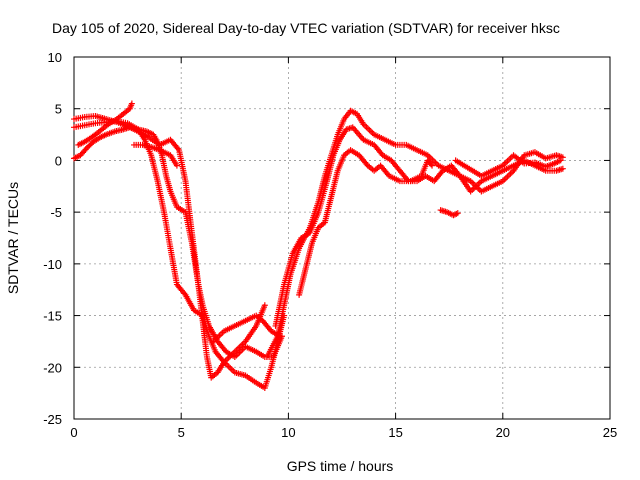 The width and height of the screenshot is (640, 480). I want to click on x-tick-label: 10, so click(288, 432).